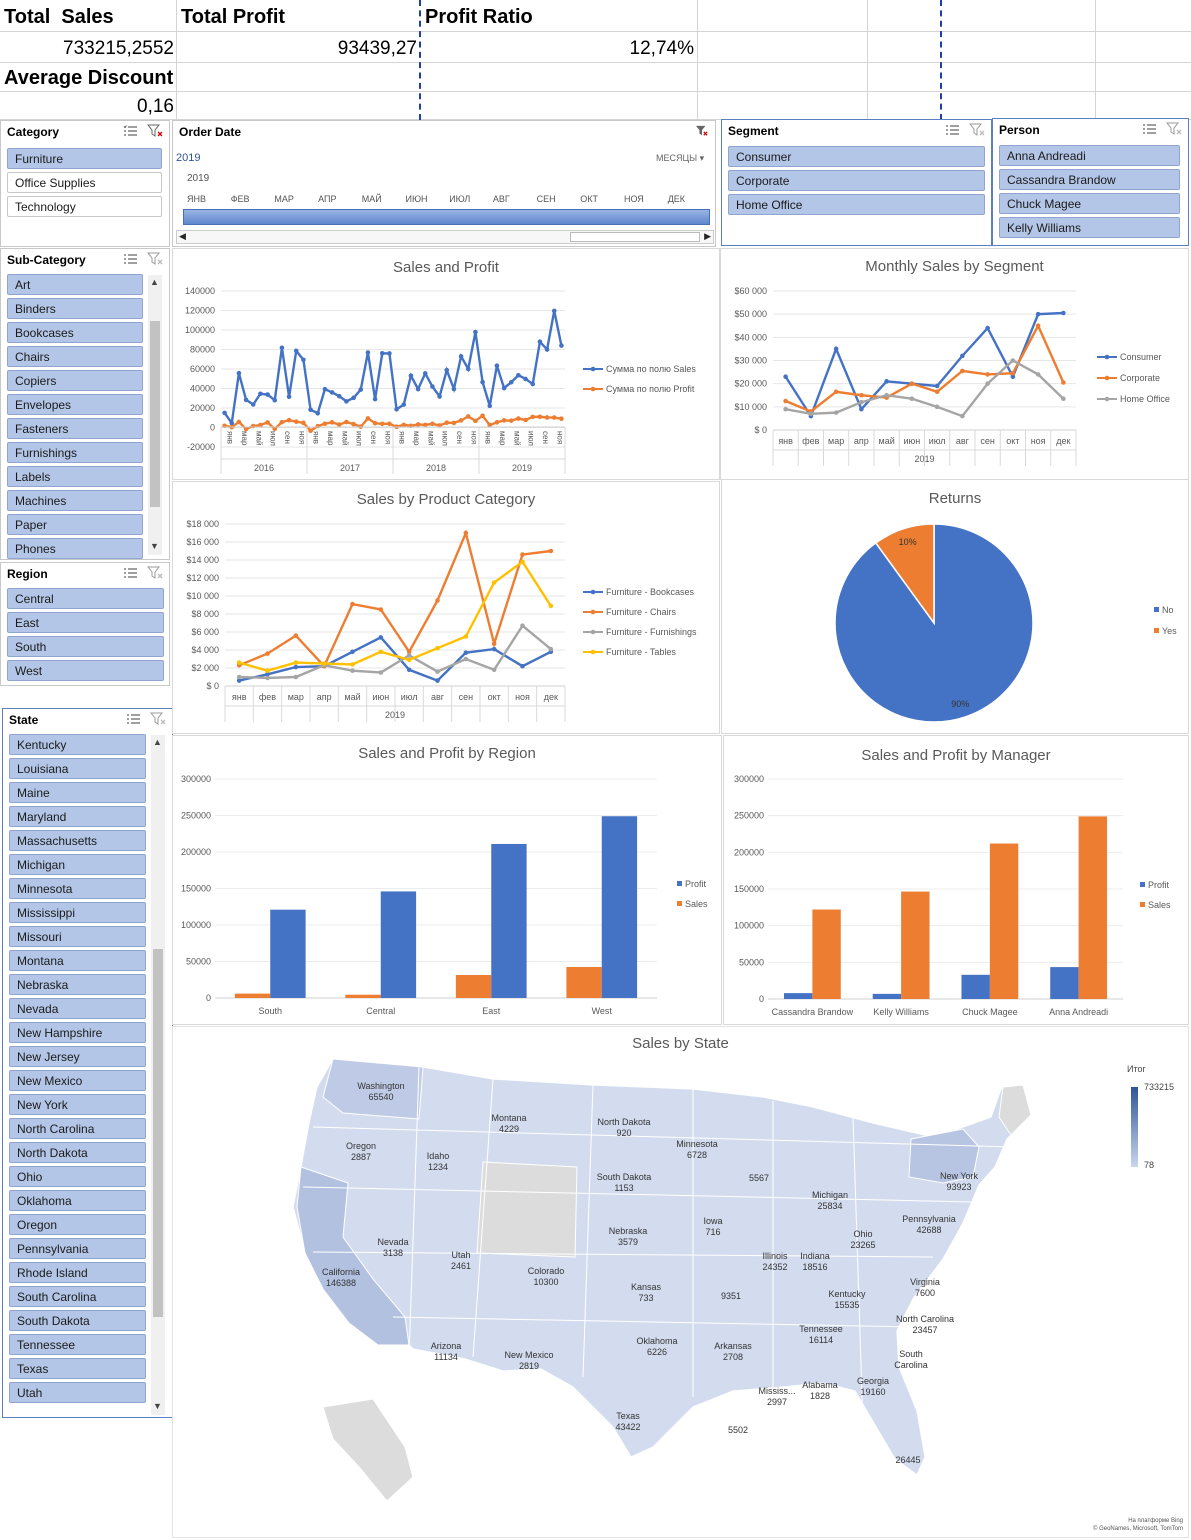 The image size is (1191, 1540). Describe the element at coordinates (77, 744) in the screenshot. I see `state-item: Kentucky` at that location.